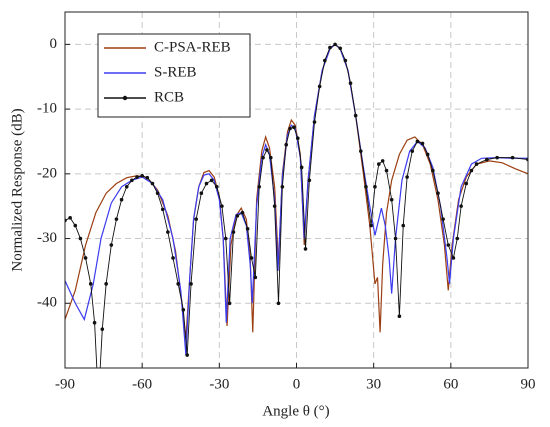 This screenshot has width=550, height=427. I want to click on x-tick-label: 60, so click(450, 384).